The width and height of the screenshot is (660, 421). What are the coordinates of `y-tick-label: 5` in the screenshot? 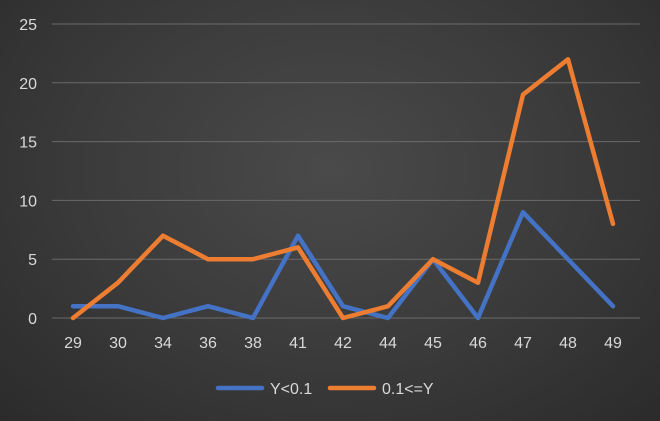 It's located at (32, 260).